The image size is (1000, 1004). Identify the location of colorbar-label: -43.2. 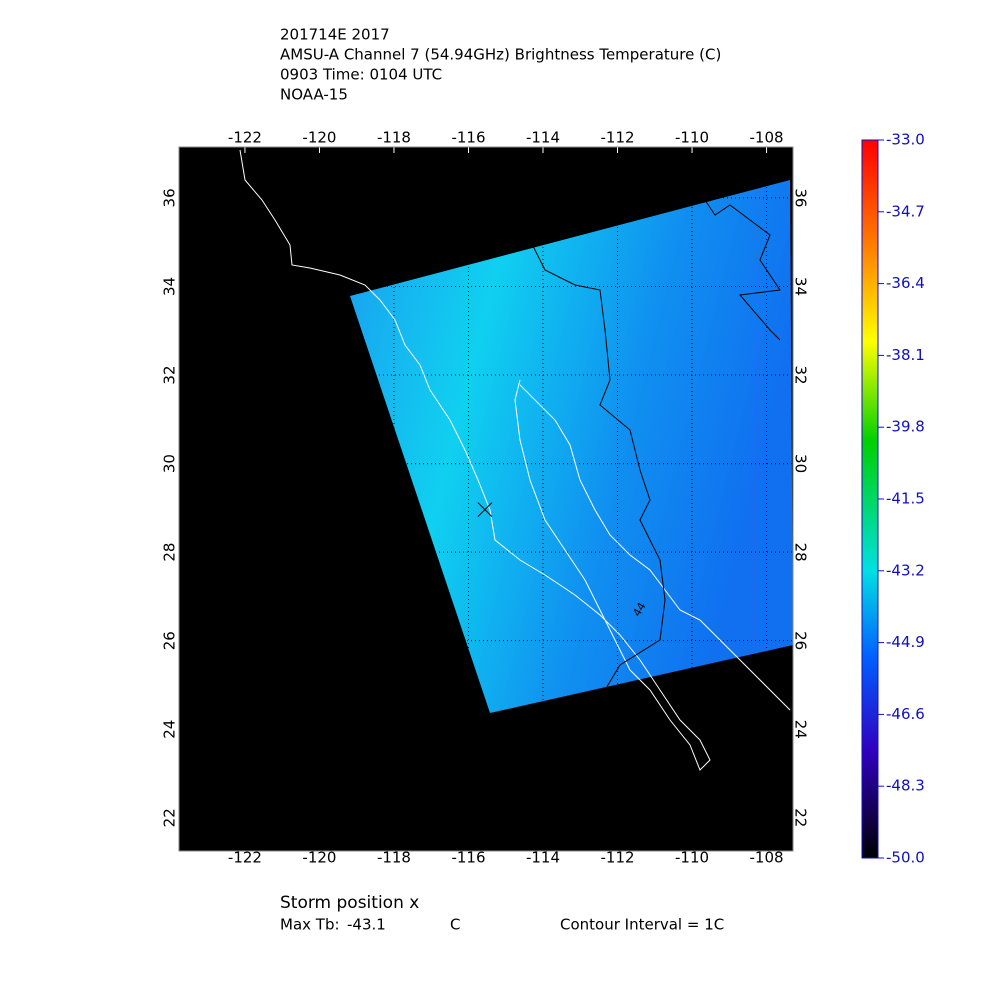
(905, 570).